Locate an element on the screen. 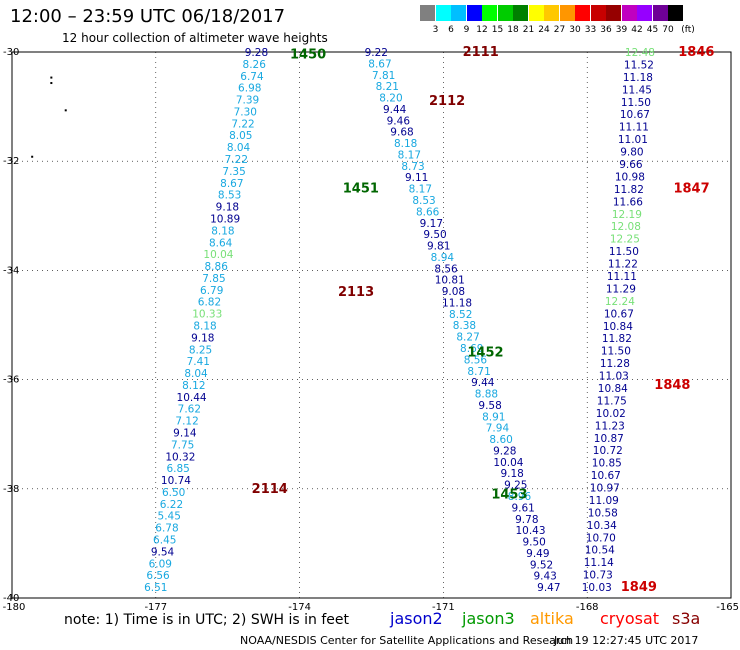 The image size is (740, 650). wave-height-label: 8.94 is located at coordinates (443, 258).